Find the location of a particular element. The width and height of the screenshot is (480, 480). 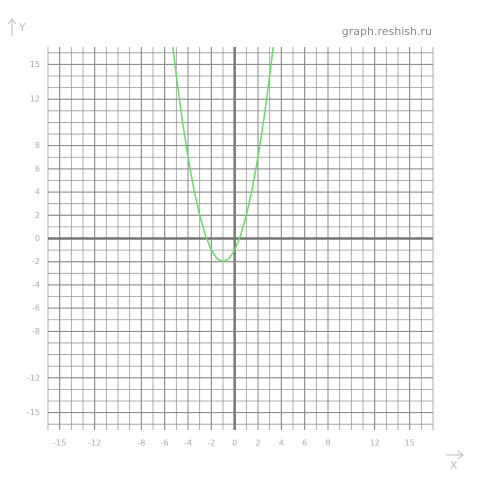

x-tick-label: -12 is located at coordinates (94, 443).